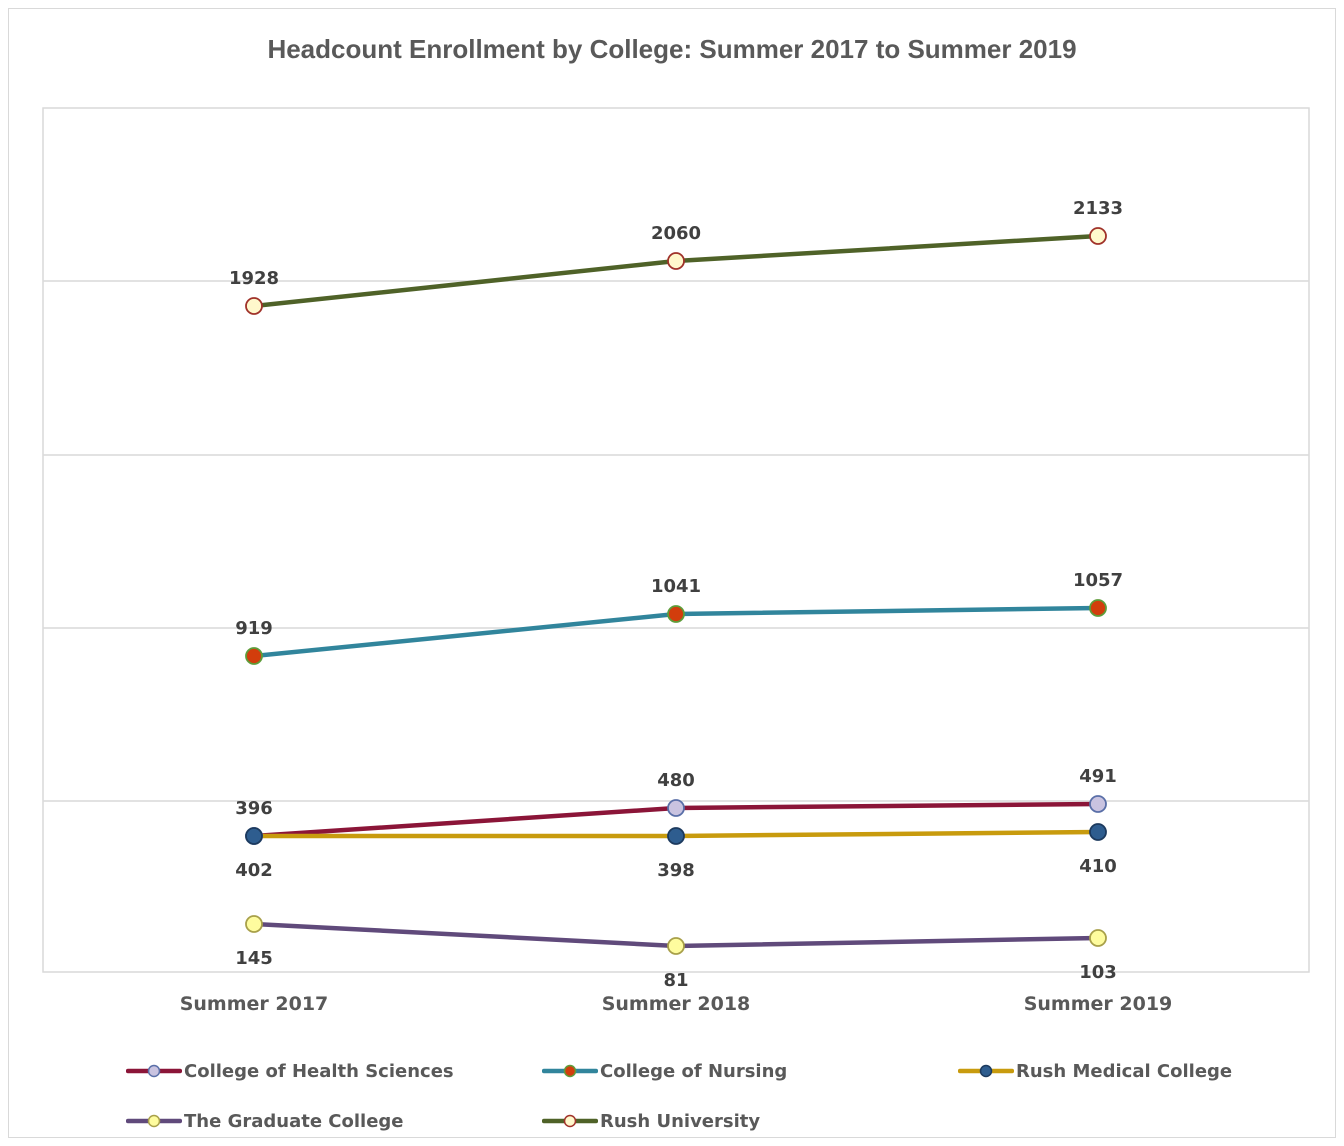  Describe the element at coordinates (675, 980) in the screenshot. I see `data-label: 81` at that location.